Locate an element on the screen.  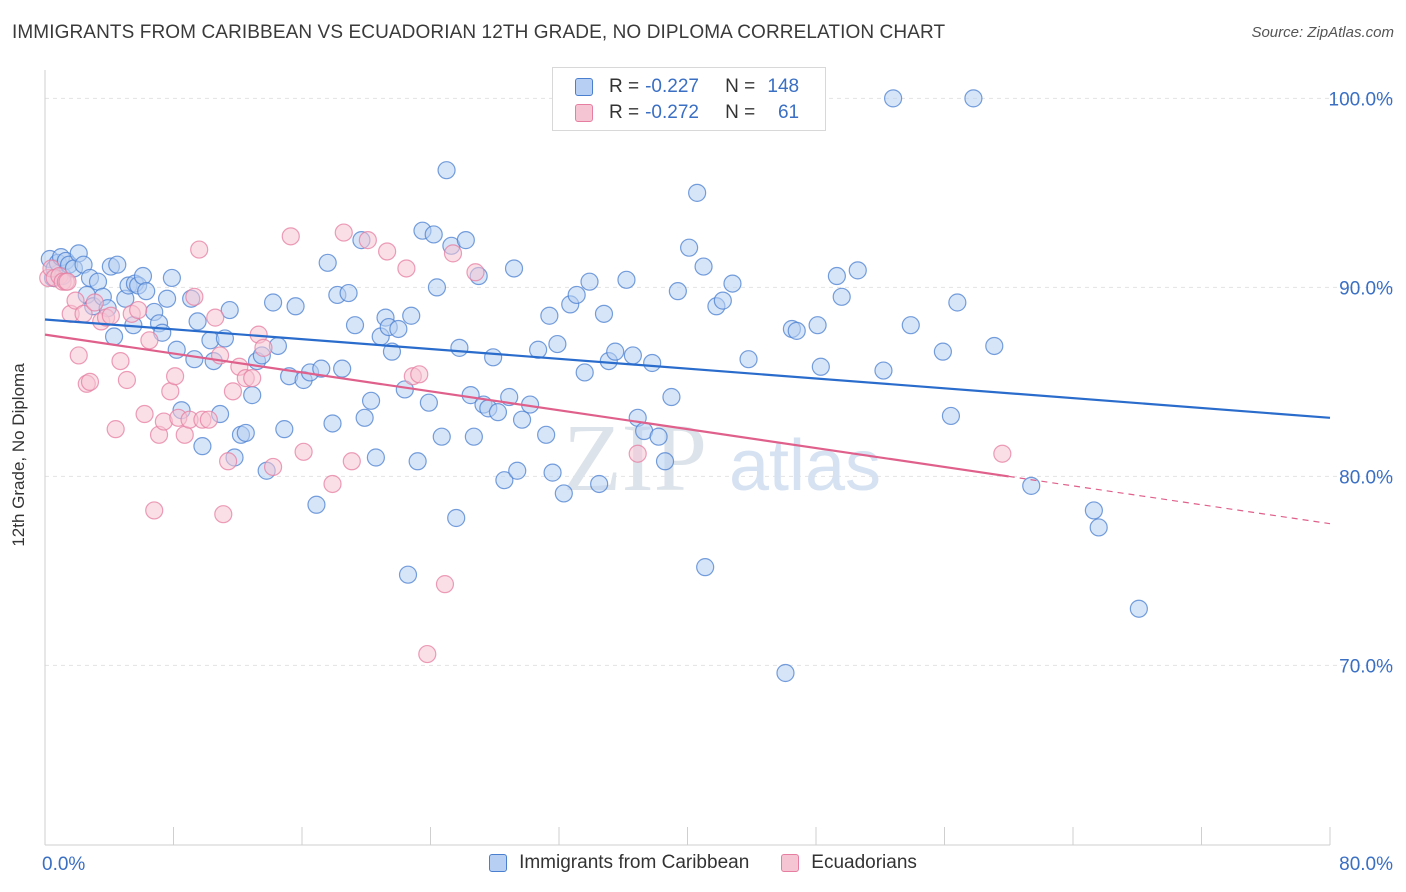
legend-item-caribbean: Immigrants from Caribbean is located at coordinates (619, 863).